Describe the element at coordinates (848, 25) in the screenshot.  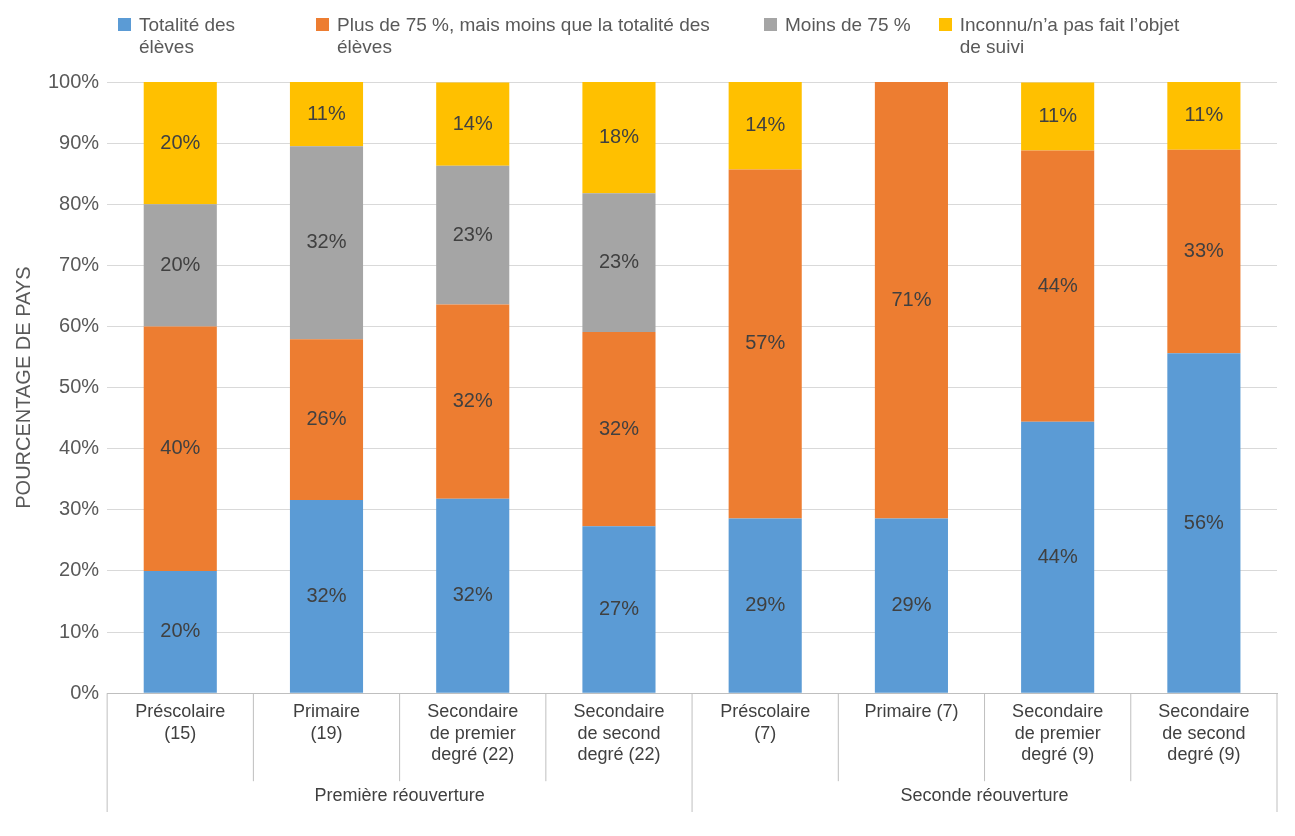
I see `legend-label: Moins de 75 %` at that location.